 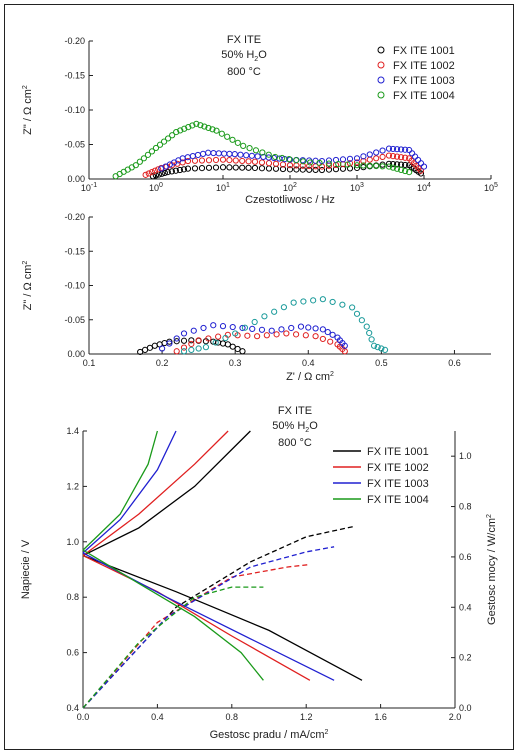 I want to click on x-axis-label: Gestosc pradu / mA/cm2, so click(x=269, y=735).